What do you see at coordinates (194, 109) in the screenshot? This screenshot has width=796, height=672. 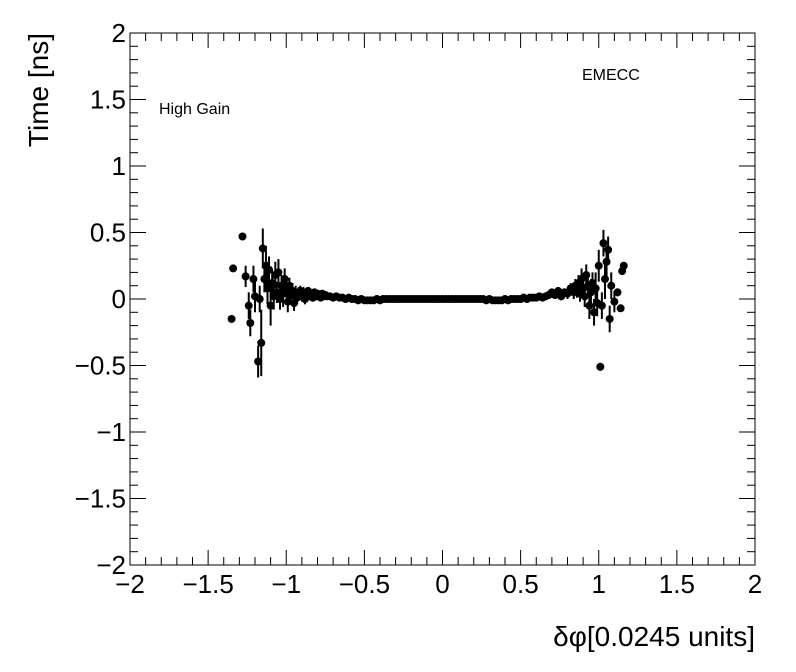 I see `annotation-high-gain: High Gain` at bounding box center [194, 109].